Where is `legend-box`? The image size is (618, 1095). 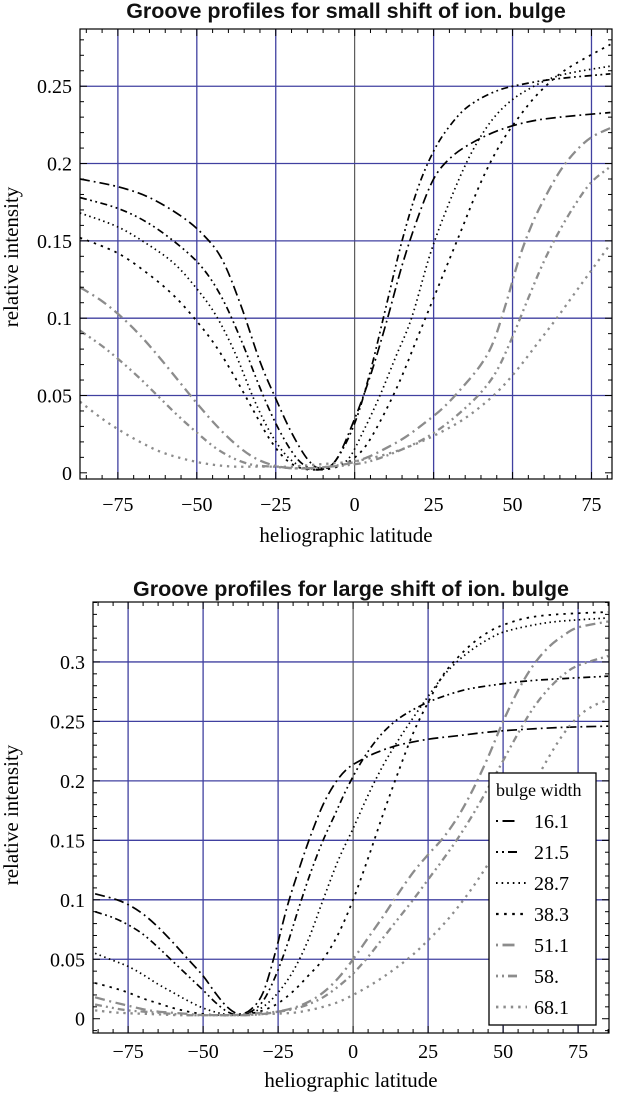 legend-box is located at coordinates (542, 899).